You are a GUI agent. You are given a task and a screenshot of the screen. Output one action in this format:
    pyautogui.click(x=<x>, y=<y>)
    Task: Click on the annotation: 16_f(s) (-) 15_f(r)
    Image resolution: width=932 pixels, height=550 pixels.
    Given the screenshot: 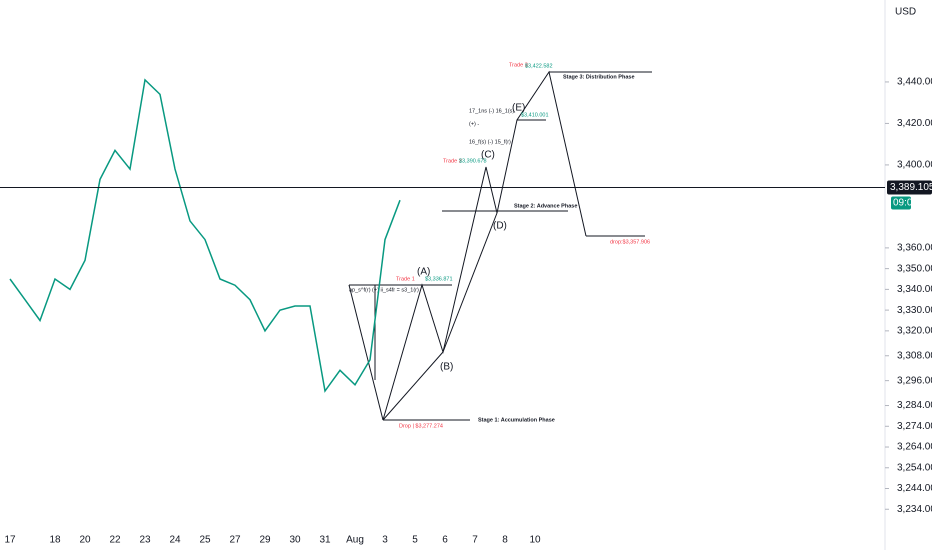 What is the action you would take?
    pyautogui.click(x=490, y=142)
    